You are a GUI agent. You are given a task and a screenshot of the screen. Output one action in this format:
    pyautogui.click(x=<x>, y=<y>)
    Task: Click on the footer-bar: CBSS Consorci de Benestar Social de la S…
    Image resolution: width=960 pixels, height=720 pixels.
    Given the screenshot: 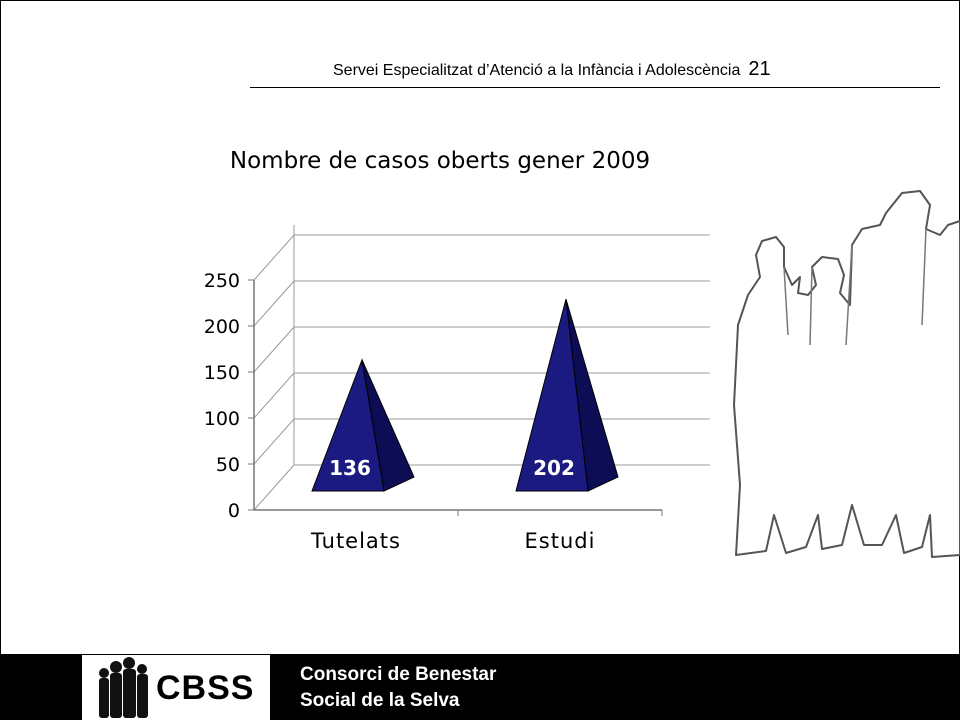 What is the action you would take?
    pyautogui.click(x=480, y=687)
    